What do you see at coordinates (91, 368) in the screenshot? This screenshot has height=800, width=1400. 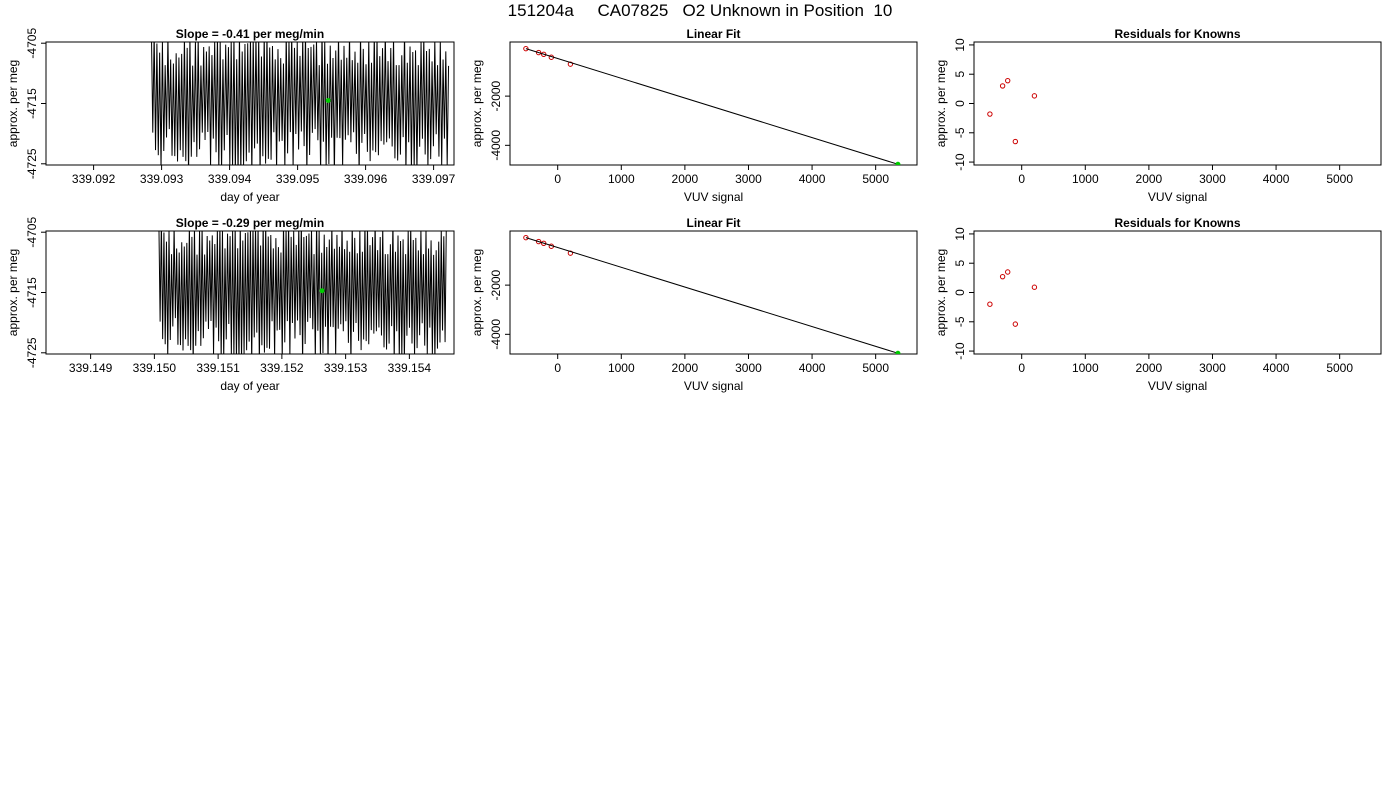 I see `x-tick-label: 339.149` at bounding box center [91, 368].